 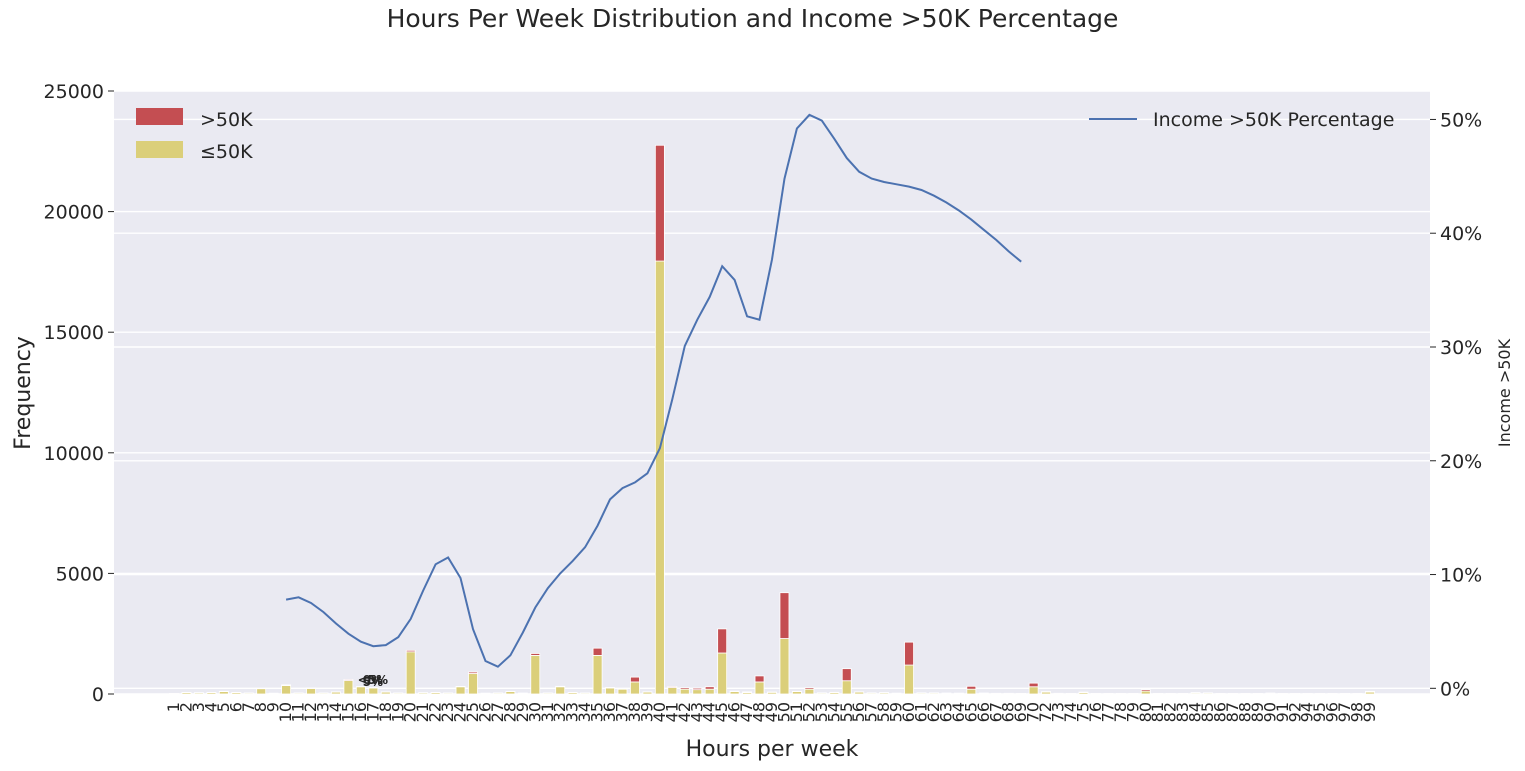 I want to click on right-y-ticks: 0% 10% 20% 30% 40% 50%, so click(x=1456, y=404).